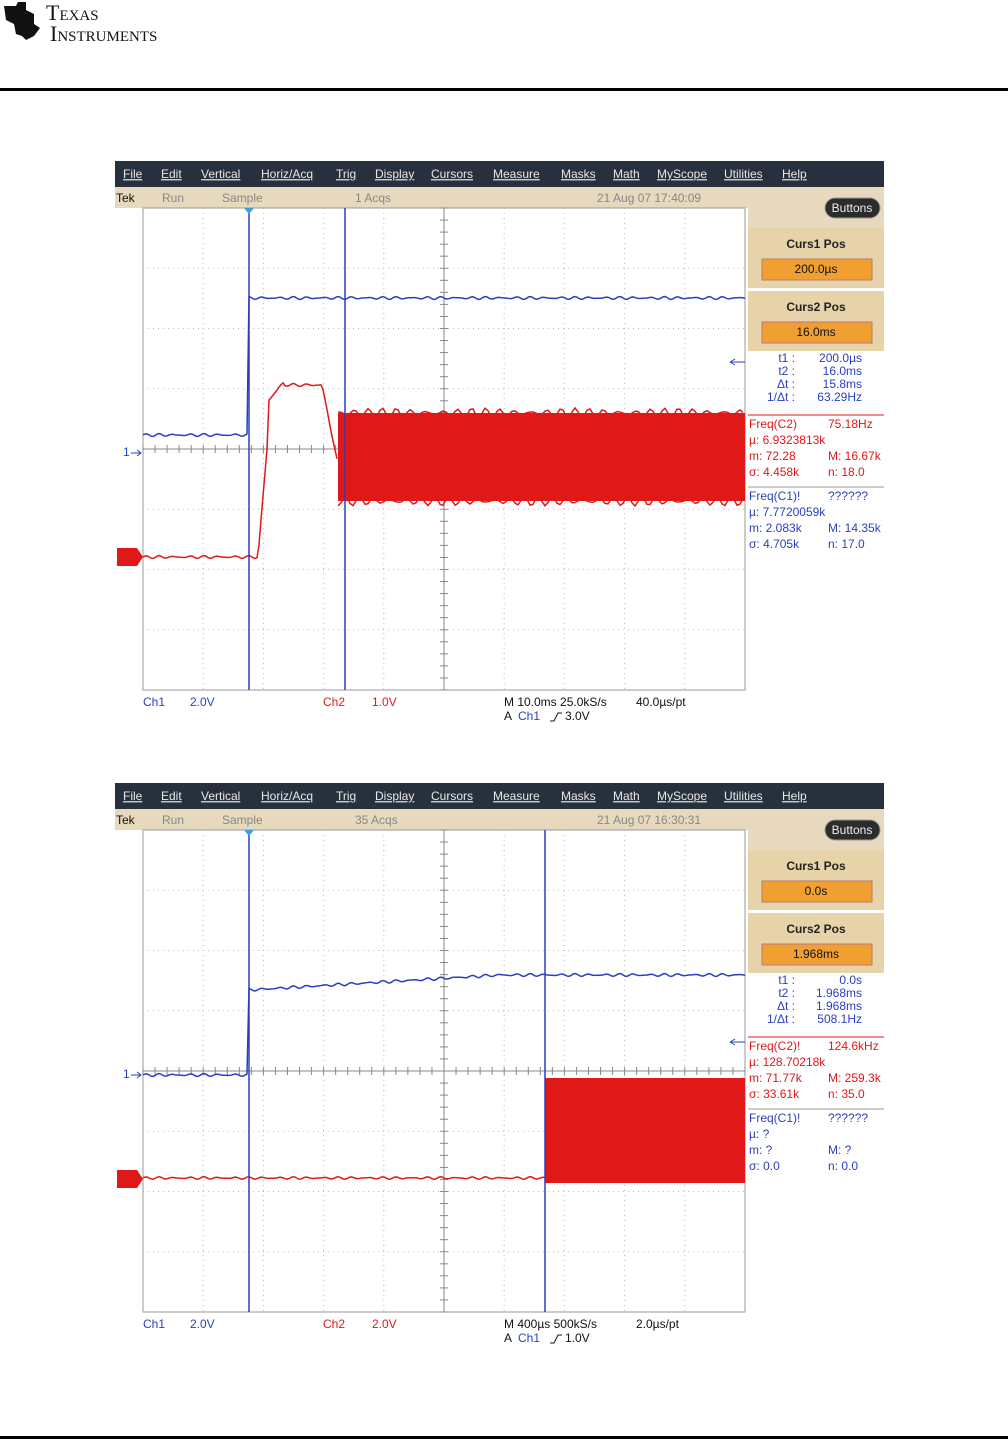 Image resolution: width=1008 pixels, height=1440 pixels. I want to click on readout-label: t2 :, so click(786, 371).